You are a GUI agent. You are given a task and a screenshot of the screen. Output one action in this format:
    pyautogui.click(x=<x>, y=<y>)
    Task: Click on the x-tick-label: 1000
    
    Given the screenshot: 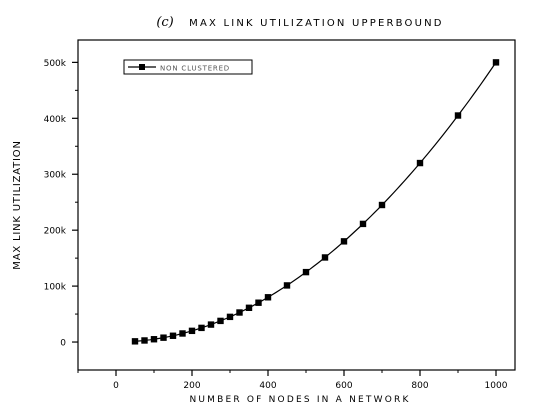 What is the action you would take?
    pyautogui.click(x=496, y=386)
    